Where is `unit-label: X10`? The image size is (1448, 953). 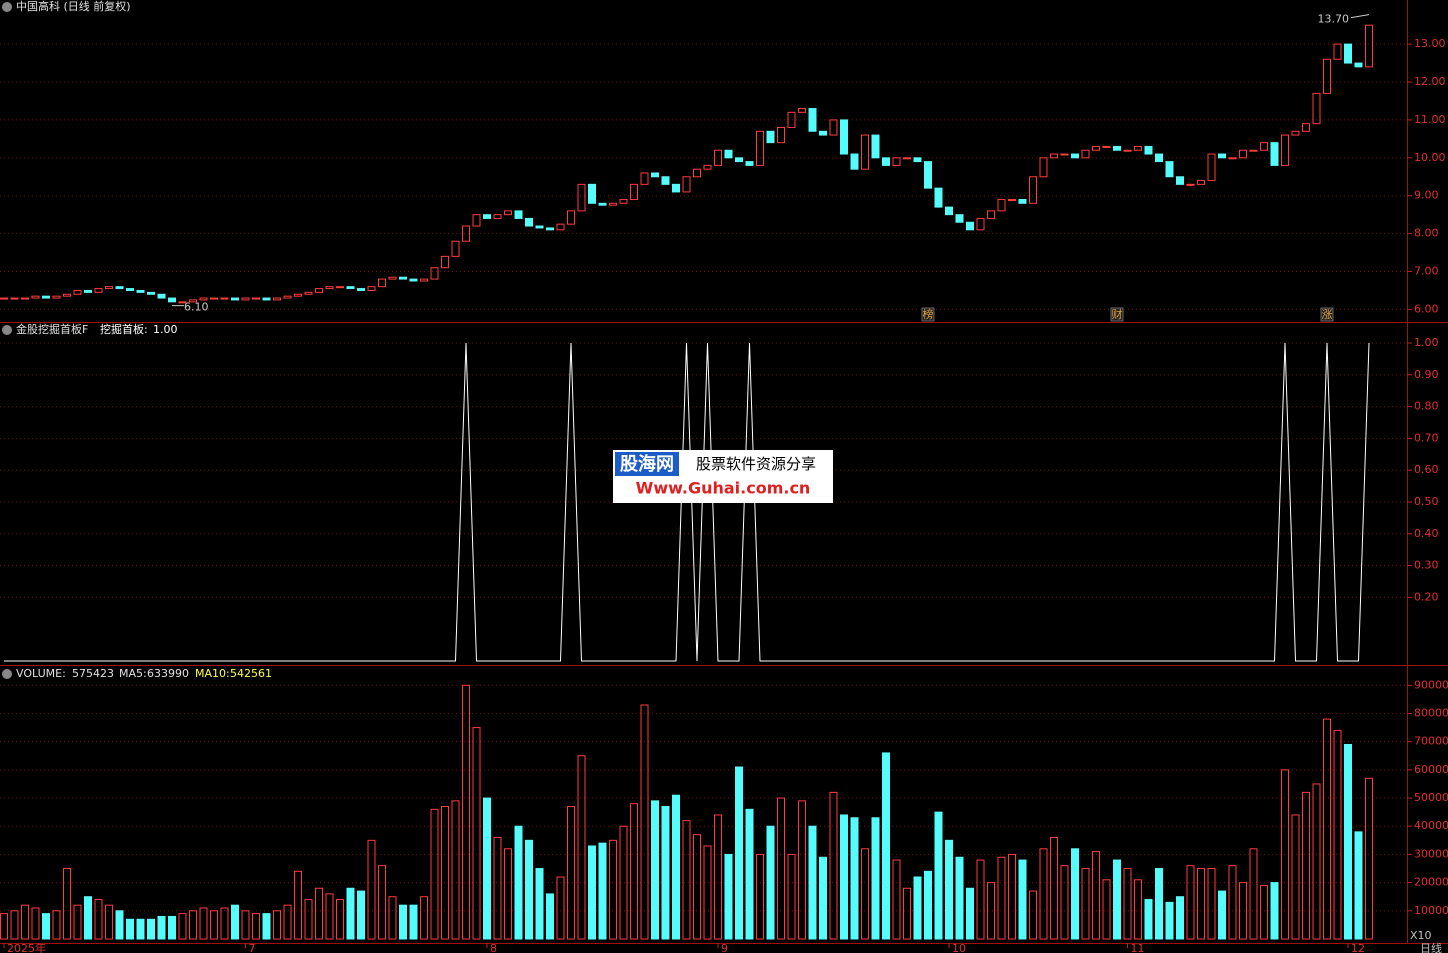
unit-label: X10 is located at coordinates (1421, 935).